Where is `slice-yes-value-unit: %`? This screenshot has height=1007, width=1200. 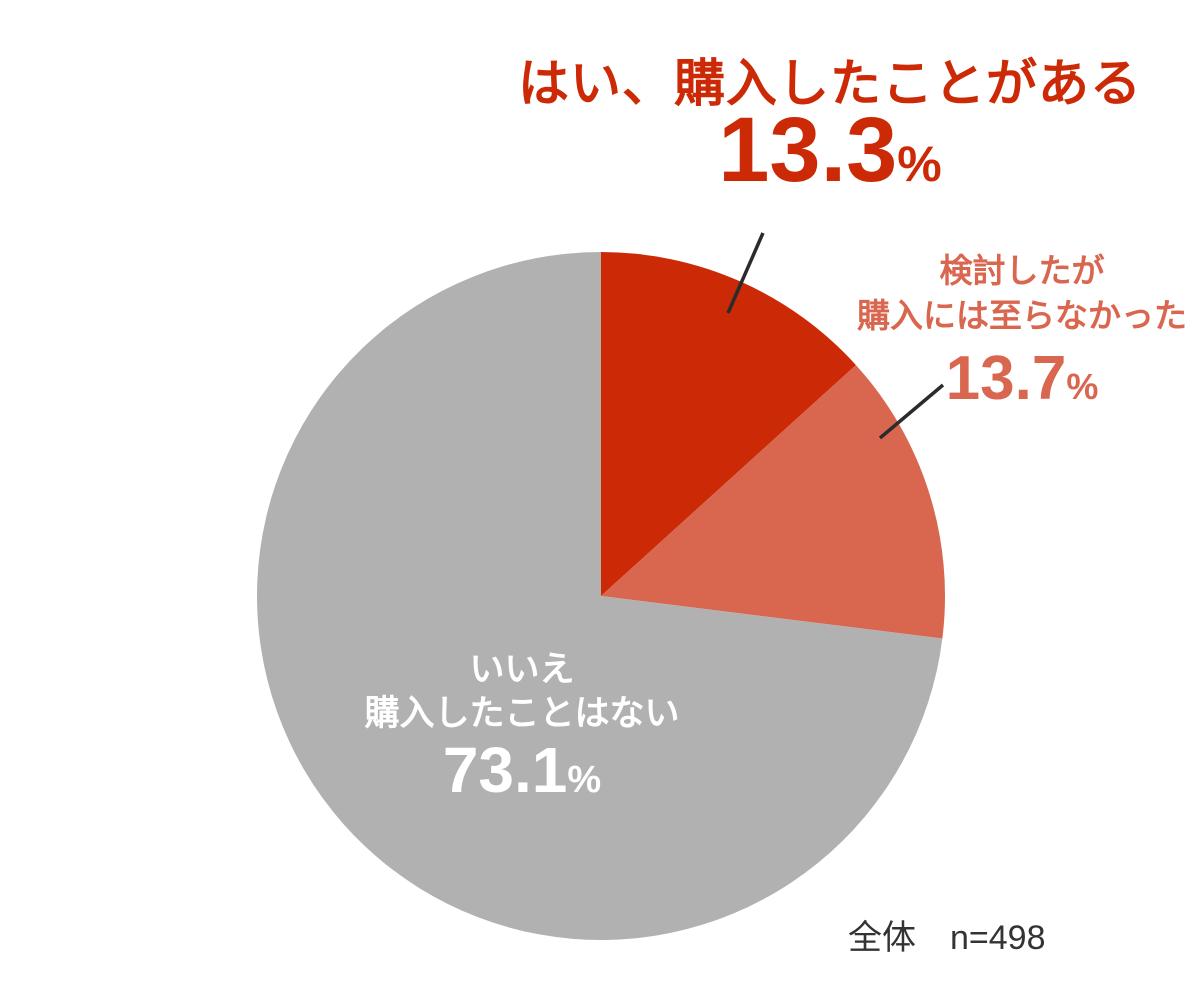 slice-yes-value-unit: % is located at coordinates (919, 164).